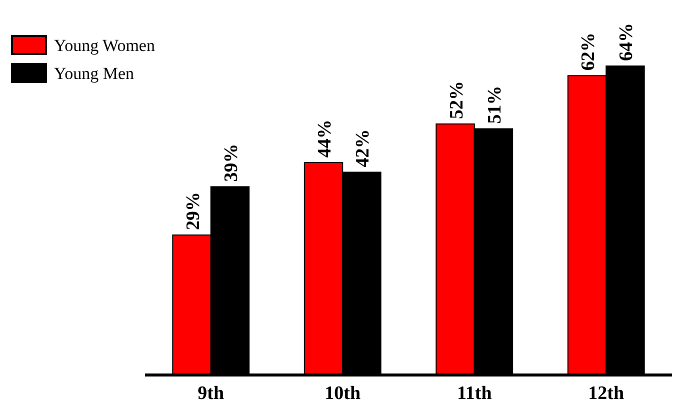 The width and height of the screenshot is (687, 407). What do you see at coordinates (193, 211) in the screenshot?
I see `data-label: 29%` at bounding box center [193, 211].